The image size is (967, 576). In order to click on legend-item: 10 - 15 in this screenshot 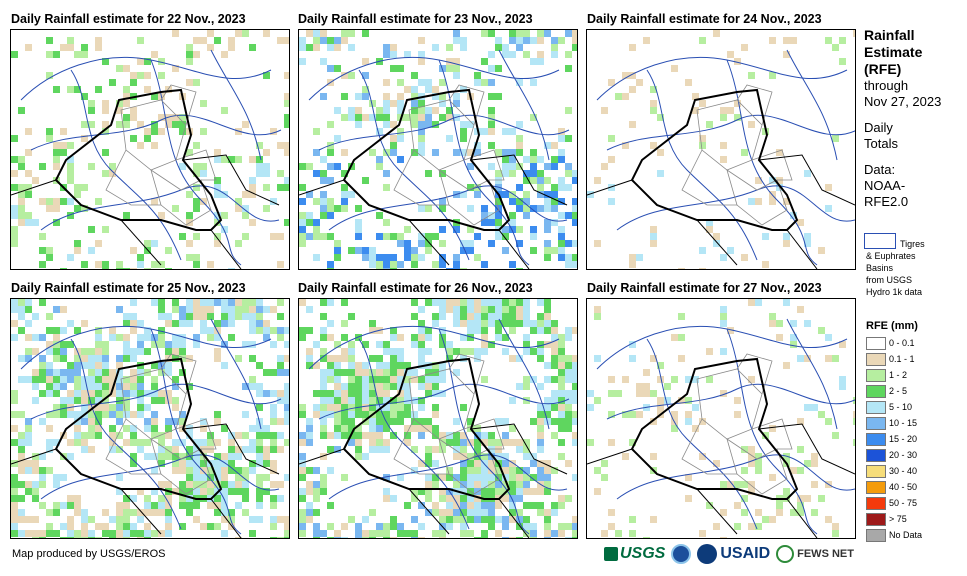, I will do `click(916, 423)`.